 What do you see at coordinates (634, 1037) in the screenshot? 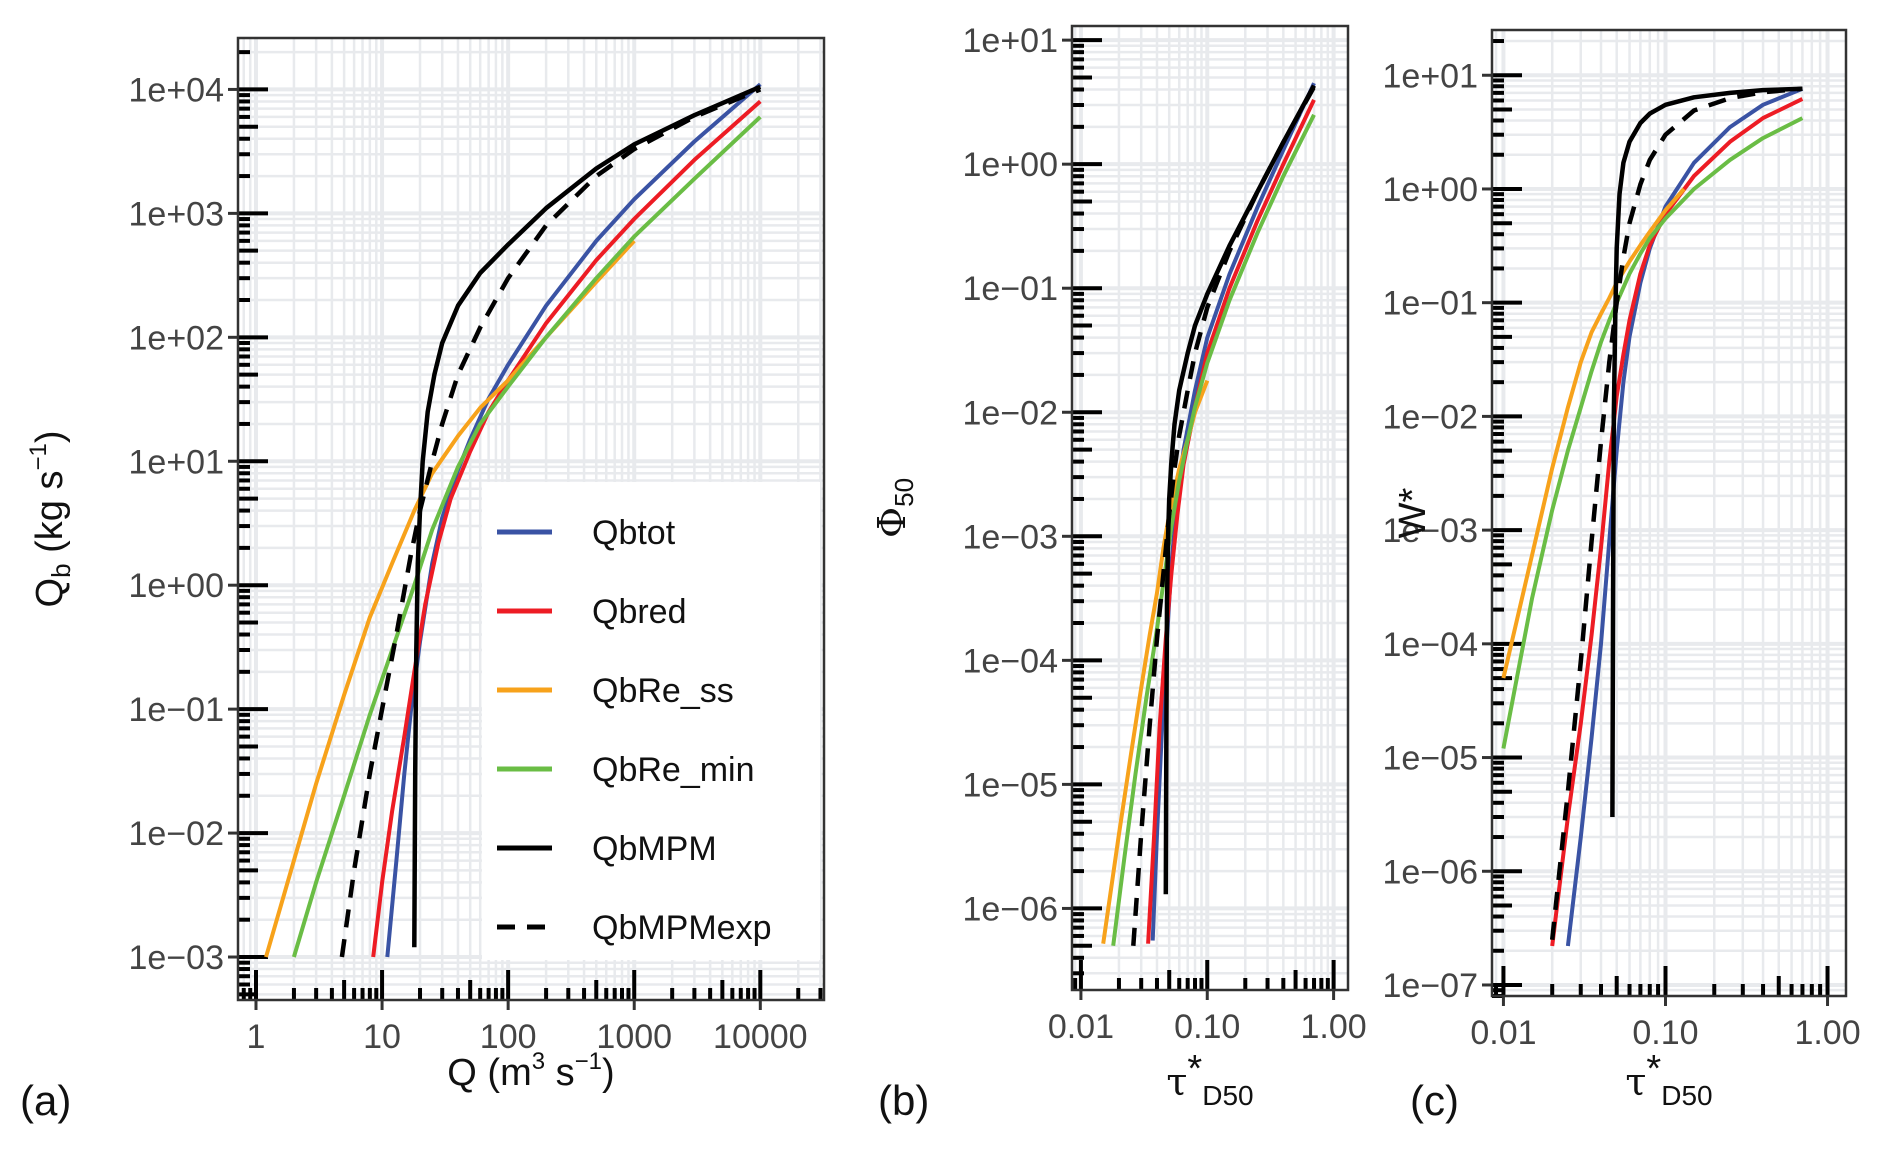
I see `x-tick-label: 1000` at bounding box center [634, 1037].